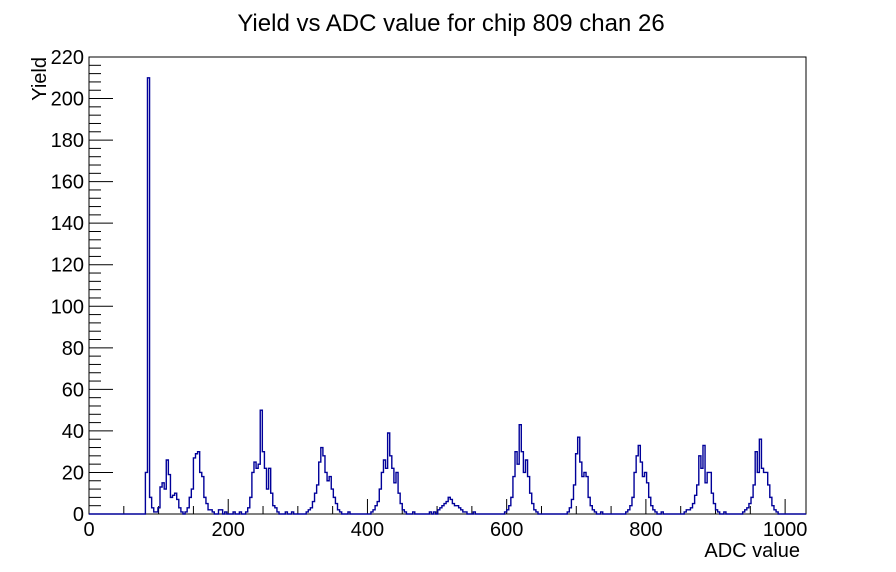  I want to click on y-tick-label: 180, so click(67, 141).